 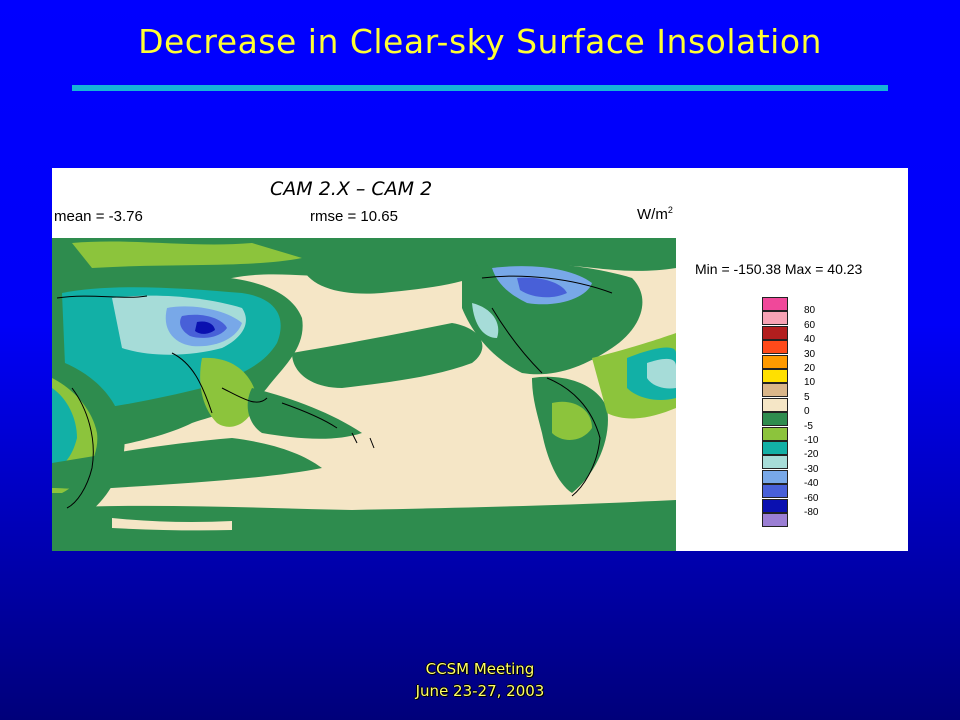 I want to click on title-underline, so click(x=480, y=88).